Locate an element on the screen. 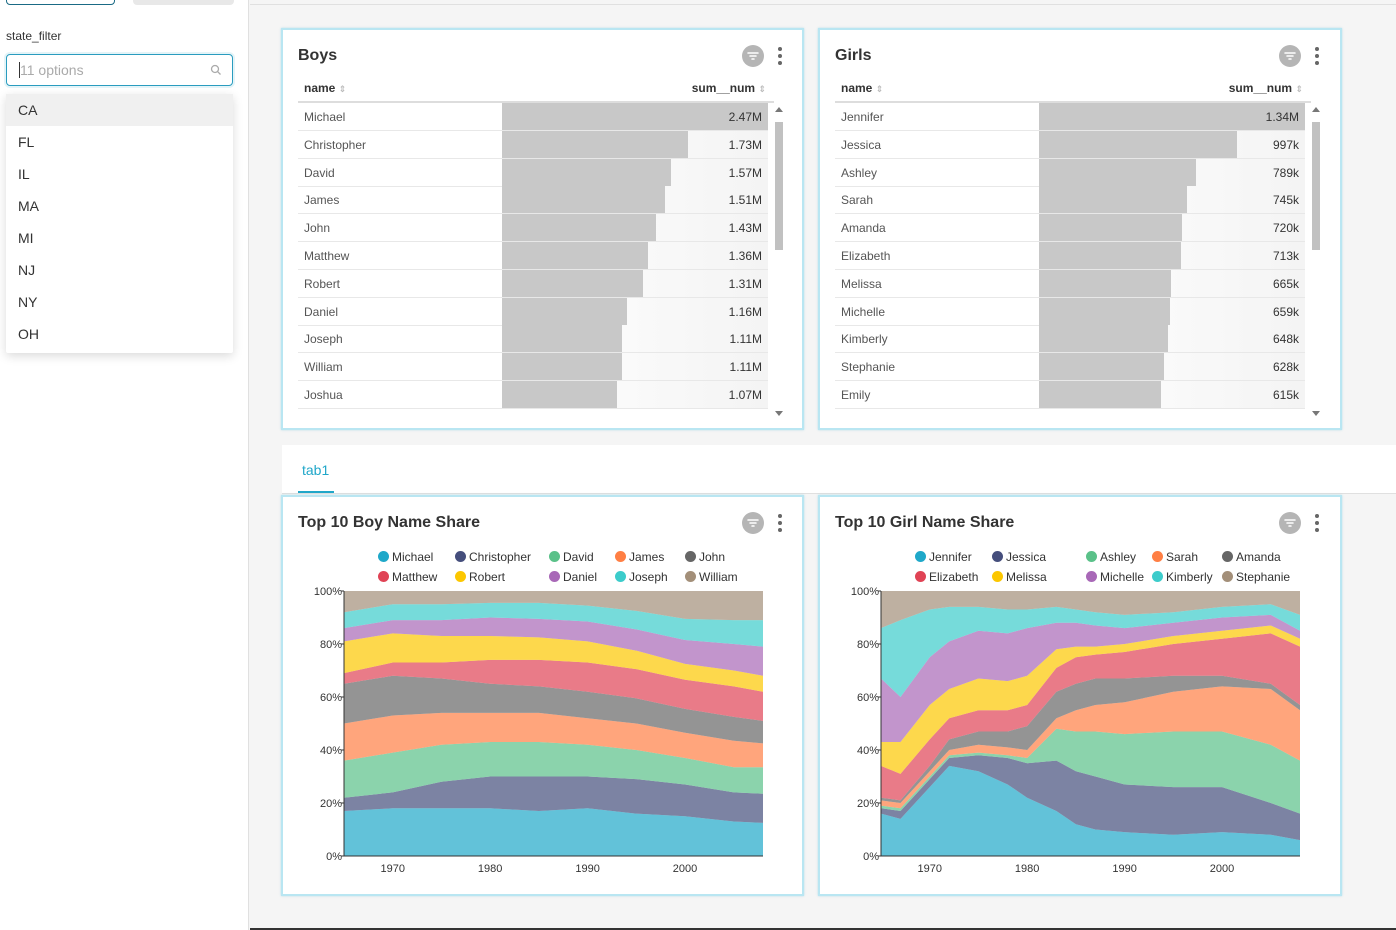  table-row: Jennifer 1.34M is located at coordinates (1070, 117).